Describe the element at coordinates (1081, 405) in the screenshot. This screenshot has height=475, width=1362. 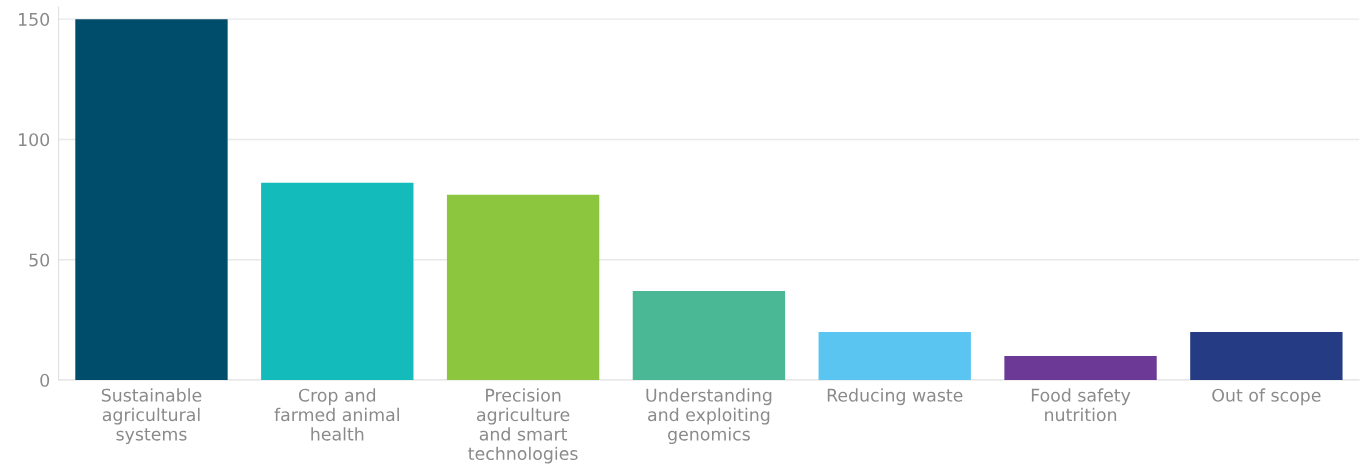
I see `x-tick-label: Food safety nutrition` at that location.